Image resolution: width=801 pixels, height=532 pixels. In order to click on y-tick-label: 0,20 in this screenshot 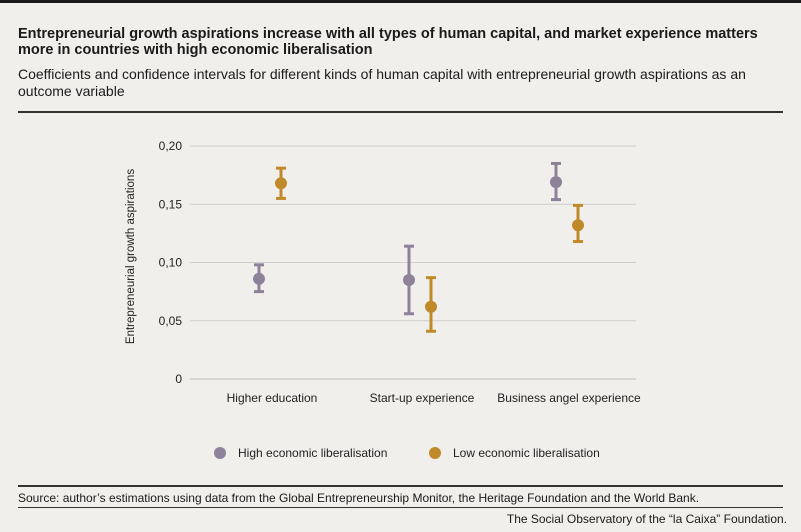, I will do `click(171, 146)`.